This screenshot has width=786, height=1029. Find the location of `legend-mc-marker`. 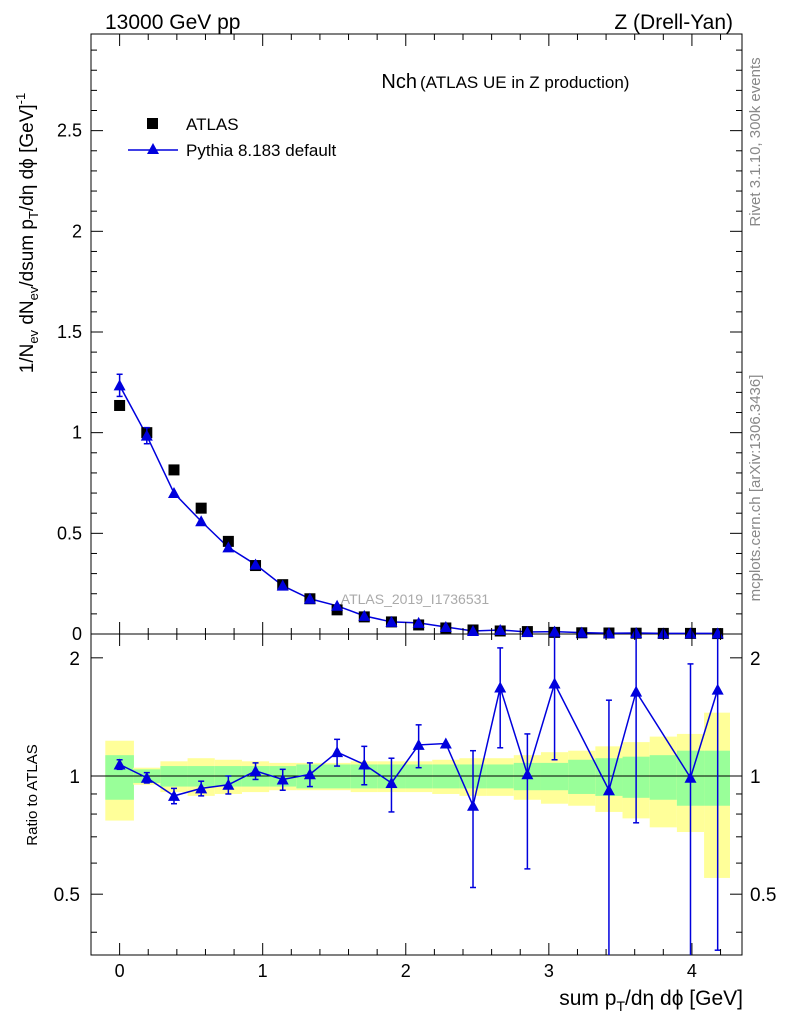

legend-mc-marker is located at coordinates (153, 148).